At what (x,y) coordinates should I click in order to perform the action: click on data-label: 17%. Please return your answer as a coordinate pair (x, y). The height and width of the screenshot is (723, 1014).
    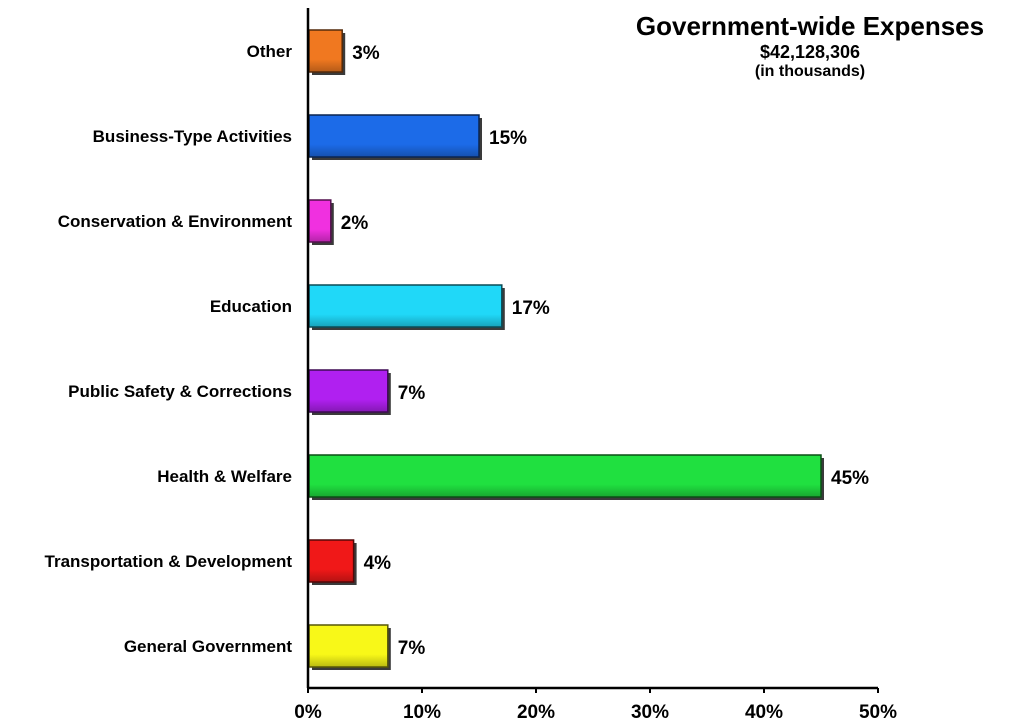
    Looking at the image, I should click on (531, 308).